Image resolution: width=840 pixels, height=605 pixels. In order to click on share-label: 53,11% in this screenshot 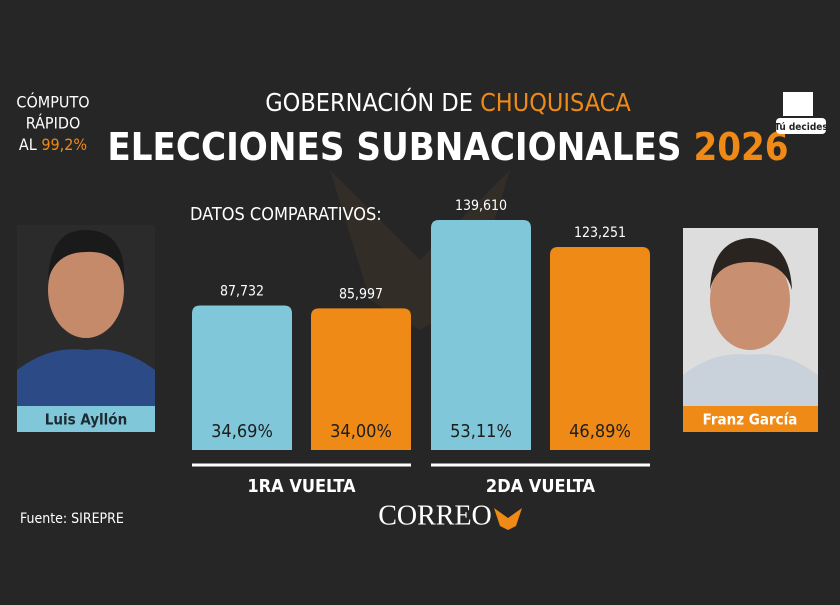, I will do `click(481, 431)`.